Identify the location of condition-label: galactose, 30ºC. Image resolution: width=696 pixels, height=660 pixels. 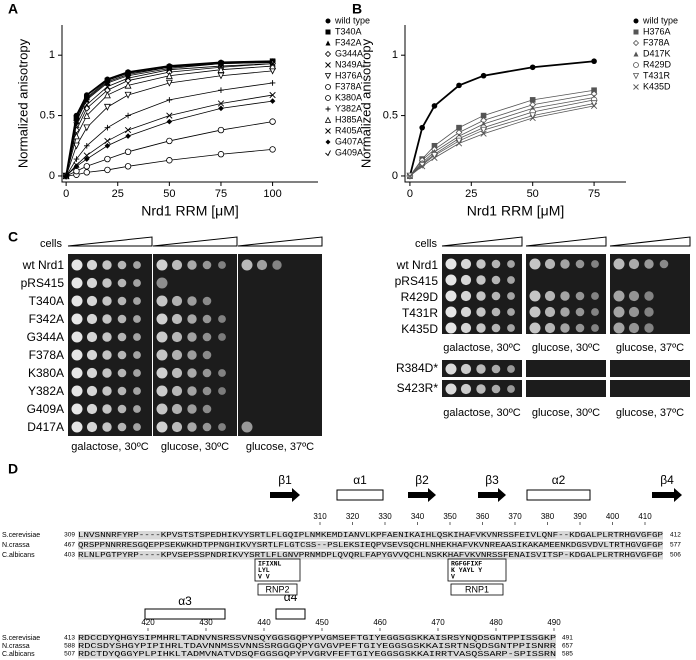
(481, 348).